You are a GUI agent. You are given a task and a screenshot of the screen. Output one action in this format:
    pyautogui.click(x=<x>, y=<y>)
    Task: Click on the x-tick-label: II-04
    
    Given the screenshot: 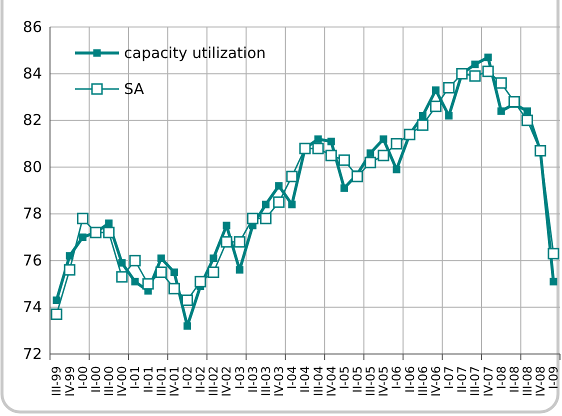 What is the action you would take?
    pyautogui.click(x=305, y=379)
    